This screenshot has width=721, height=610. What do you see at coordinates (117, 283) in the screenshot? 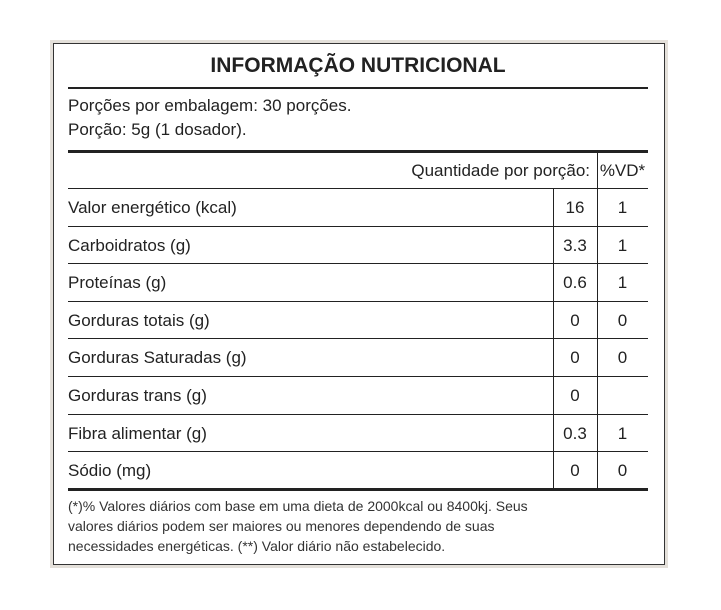
I see `nutrient-name: Proteínas (g)` at bounding box center [117, 283].